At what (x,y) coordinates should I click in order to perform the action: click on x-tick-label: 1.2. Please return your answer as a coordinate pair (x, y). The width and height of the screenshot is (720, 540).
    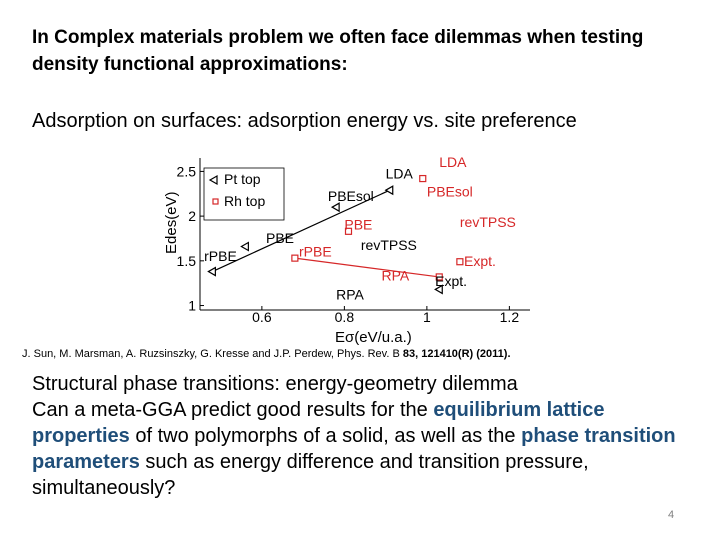
    Looking at the image, I should click on (510, 317).